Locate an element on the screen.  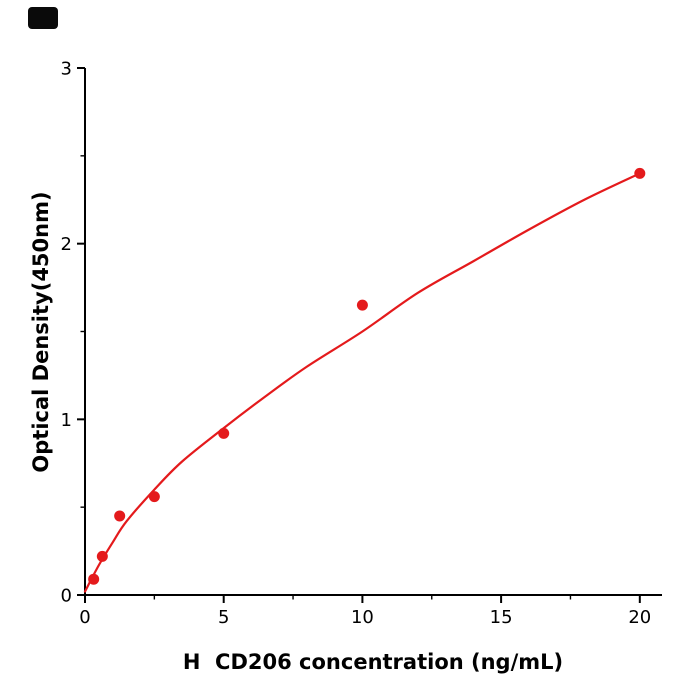
x-tick-label: 0 is located at coordinates (84, 617).